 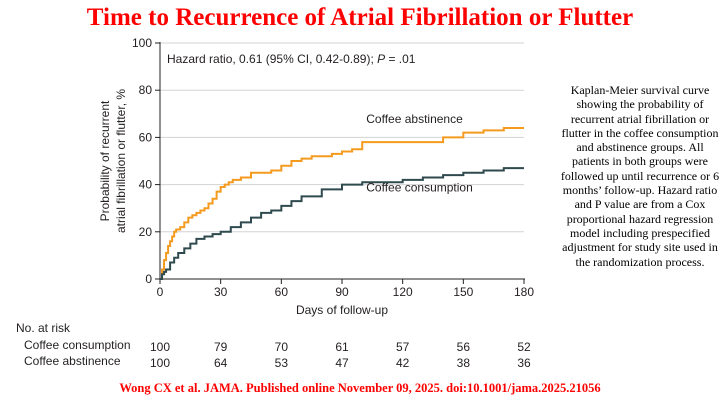 I want to click on y-tick-label-100: 100, so click(x=142, y=43).